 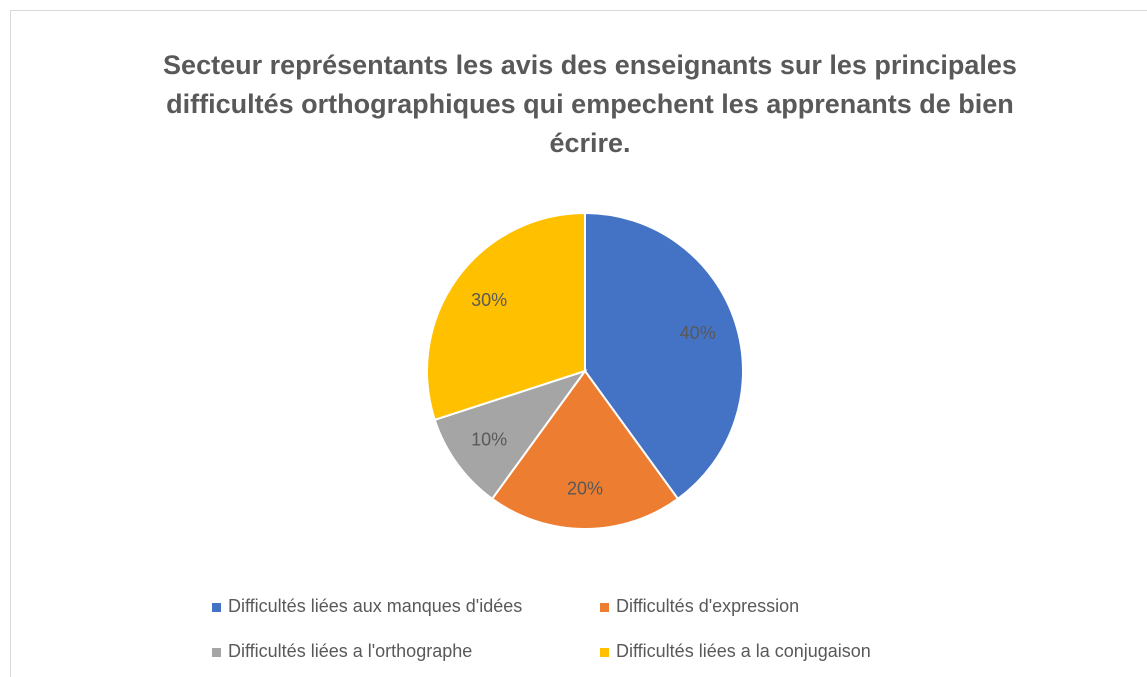 What do you see at coordinates (743, 651) in the screenshot?
I see `legend-label: Difficultés liées a la conjugaison` at bounding box center [743, 651].